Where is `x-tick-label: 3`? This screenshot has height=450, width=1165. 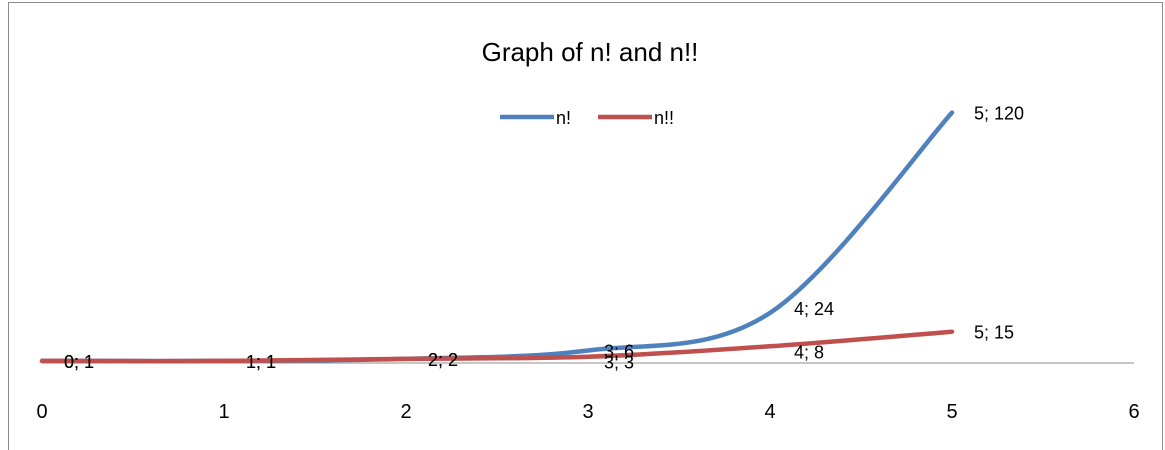
x-tick-label: 3 is located at coordinates (587, 412).